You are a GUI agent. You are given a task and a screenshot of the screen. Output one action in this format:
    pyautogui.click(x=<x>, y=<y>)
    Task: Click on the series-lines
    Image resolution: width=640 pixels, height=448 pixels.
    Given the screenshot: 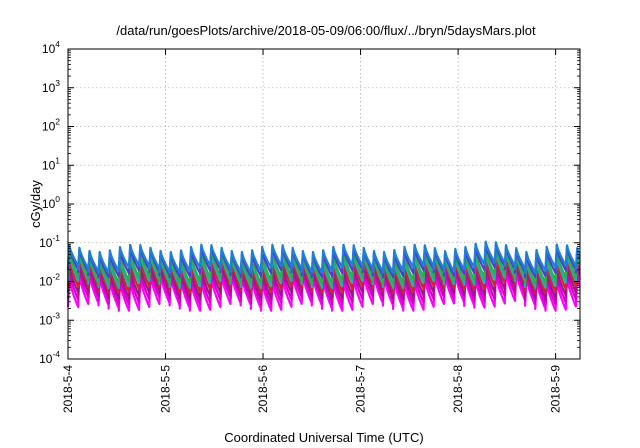 What is the action you would take?
    pyautogui.click(x=323, y=276)
    